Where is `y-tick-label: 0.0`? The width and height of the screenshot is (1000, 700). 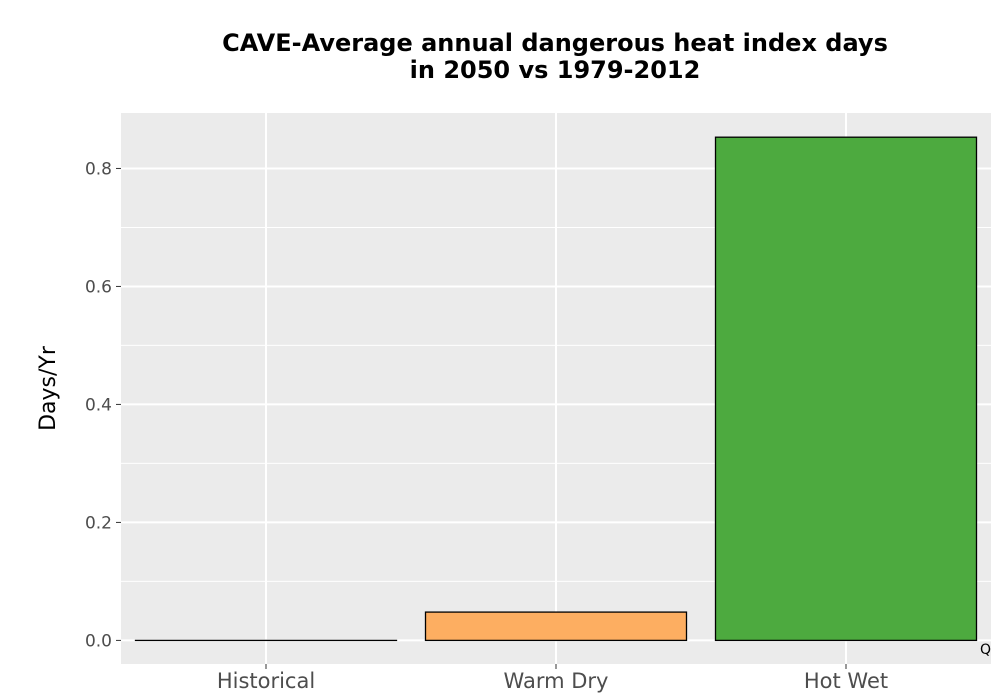 y-tick-label: 0.0 is located at coordinates (98, 641).